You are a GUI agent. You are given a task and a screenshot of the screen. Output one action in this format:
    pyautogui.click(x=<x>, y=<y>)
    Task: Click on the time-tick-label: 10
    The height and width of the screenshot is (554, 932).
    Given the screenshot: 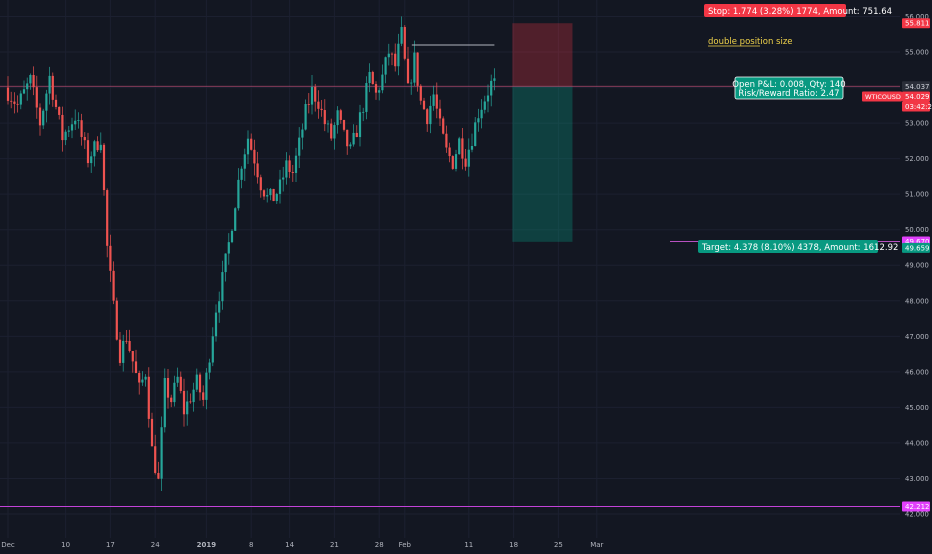 What is the action you would take?
    pyautogui.click(x=65, y=545)
    